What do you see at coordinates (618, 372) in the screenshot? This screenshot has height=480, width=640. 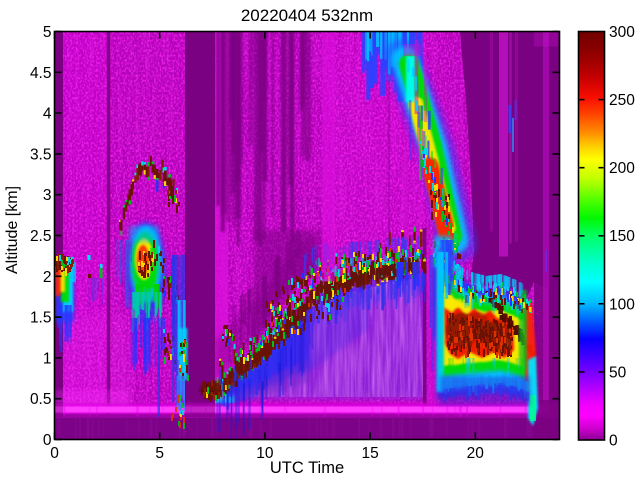 I see `svg-text: 50` at bounding box center [618, 372].